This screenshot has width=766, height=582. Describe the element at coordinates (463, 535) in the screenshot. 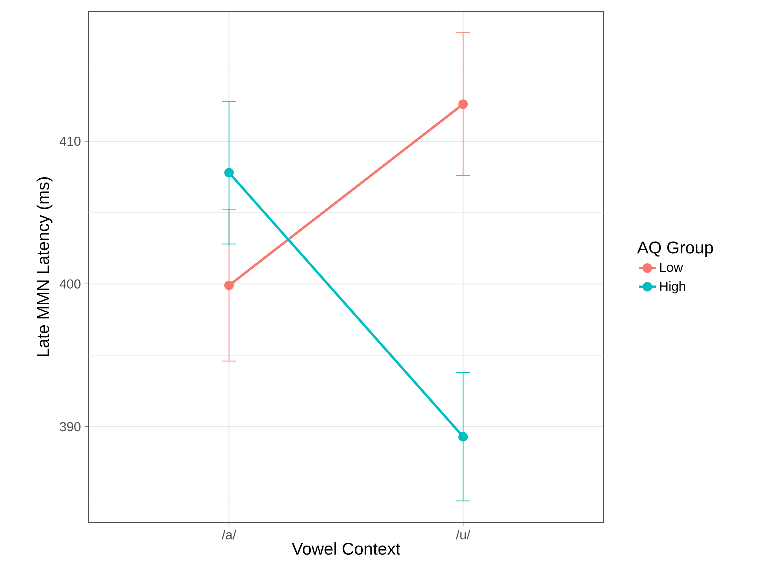

I see `x-tick-label: /u/` at that location.